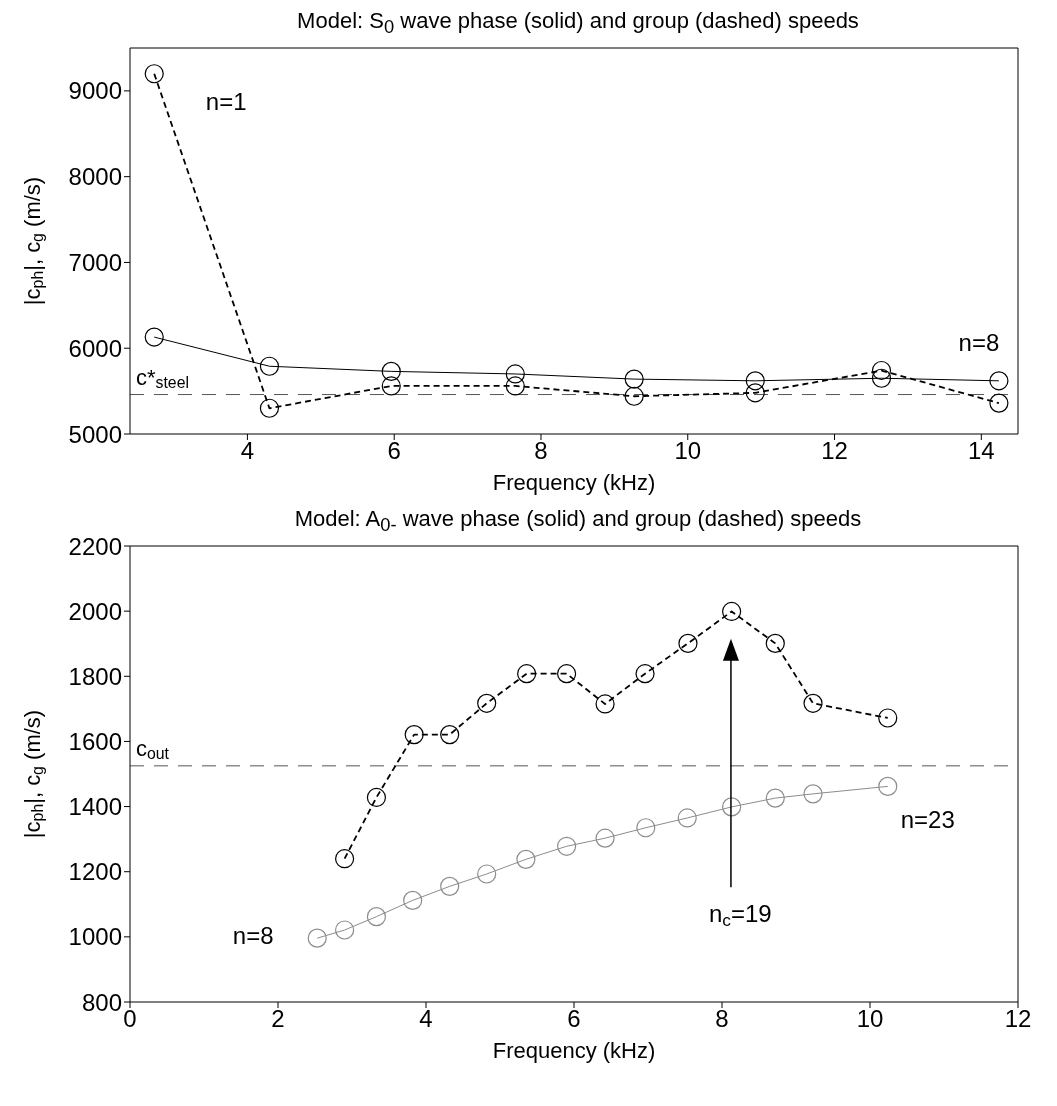  What do you see at coordinates (95, 348) in the screenshot?
I see `y-tick-label: 6000` at bounding box center [95, 348].